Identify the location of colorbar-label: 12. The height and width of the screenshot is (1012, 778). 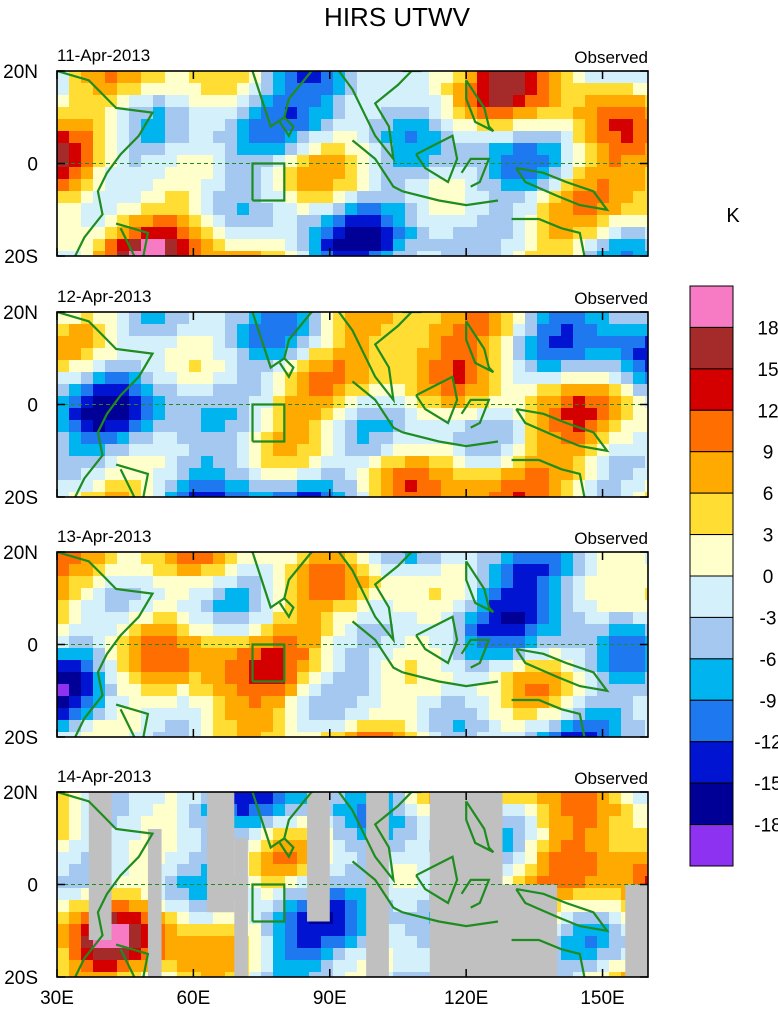
(767, 411).